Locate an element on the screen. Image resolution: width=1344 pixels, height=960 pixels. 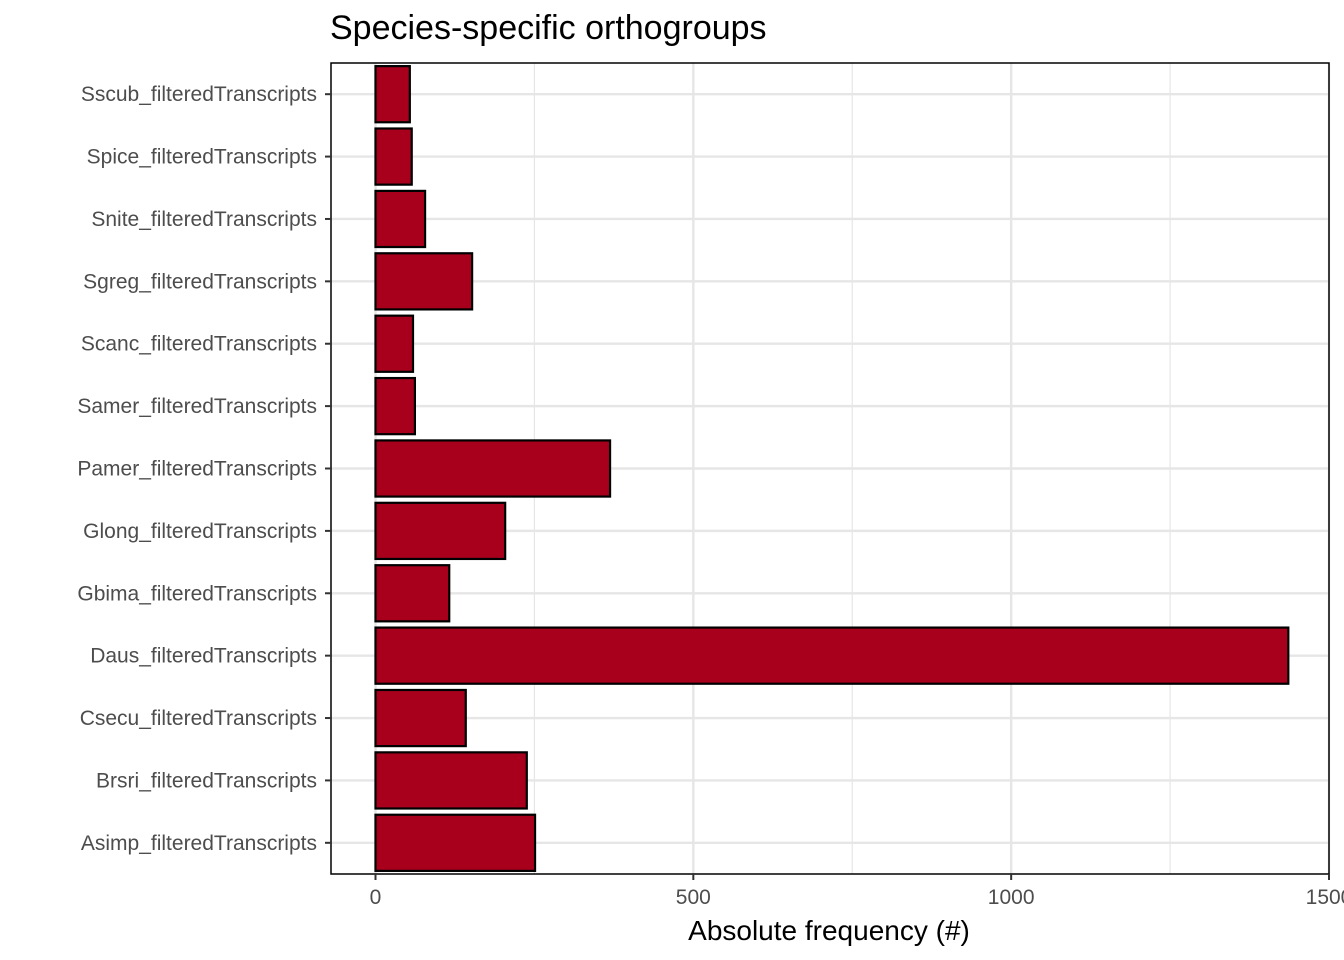
y-tick-label: Sscub_filteredTranscripts is located at coordinates (199, 94).